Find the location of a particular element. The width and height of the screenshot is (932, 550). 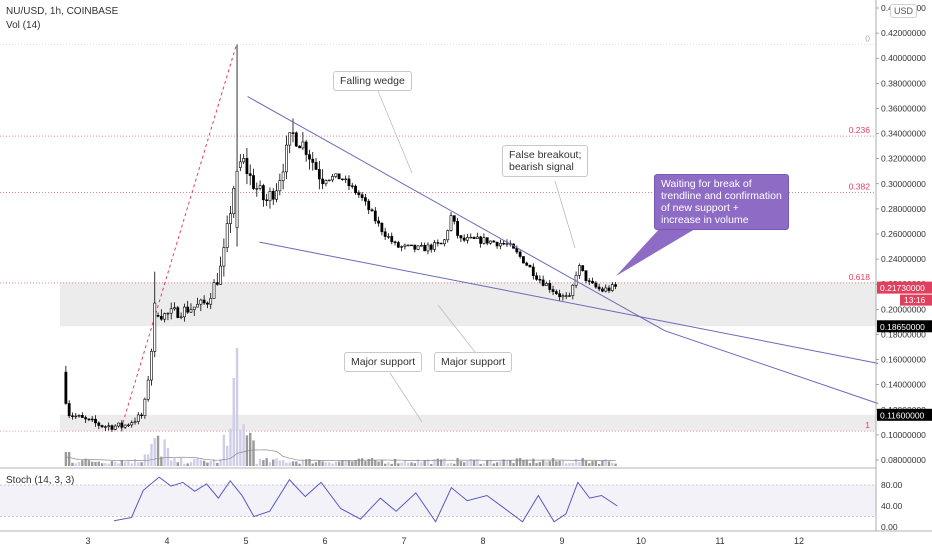

stoch-line is located at coordinates (365, 499).